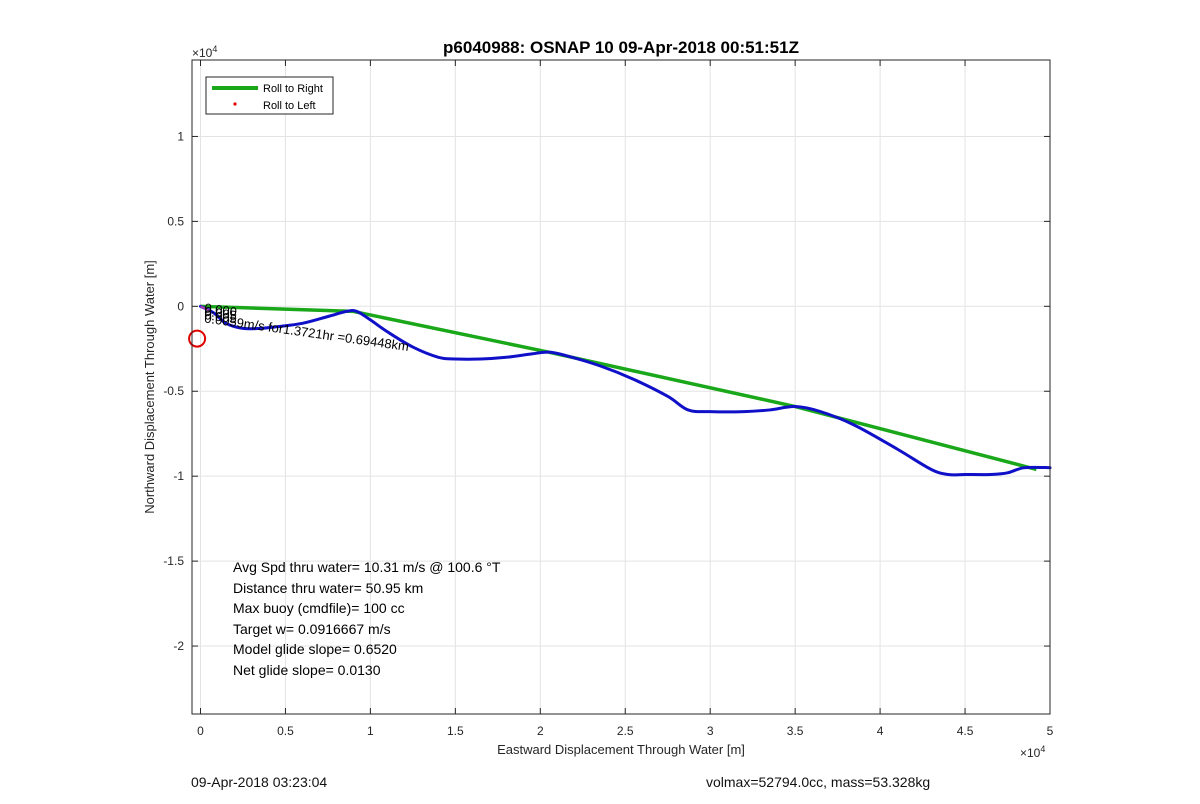 This screenshot has width=1200, height=804. Describe the element at coordinates (370, 731) in the screenshot. I see `x-tick-label-2: 1` at that location.